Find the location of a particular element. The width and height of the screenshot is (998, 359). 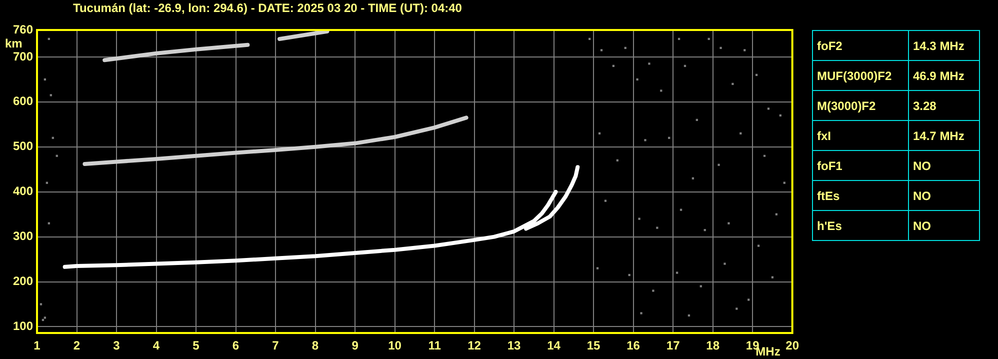

text: 14.3 MHz is located at coordinates (944, 45).